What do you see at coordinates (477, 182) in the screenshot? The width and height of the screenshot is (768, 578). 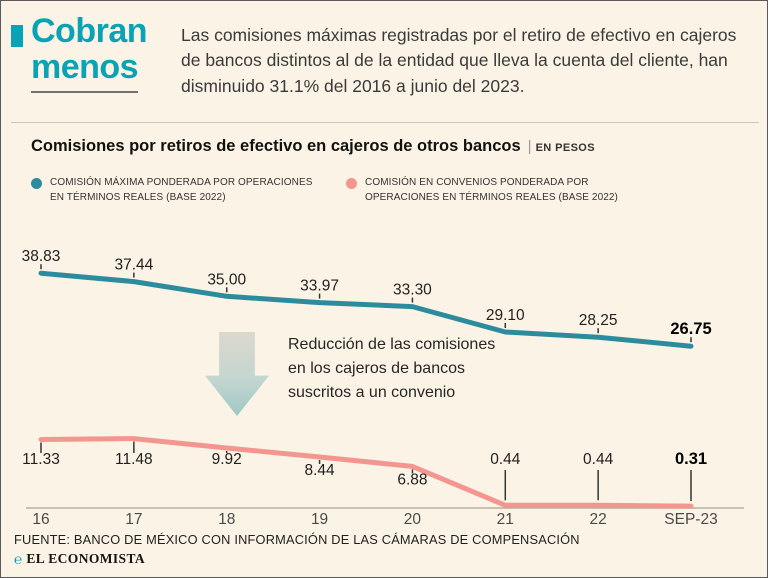 I see `legend-label-line1: COMISIÓN EN CONVENIOS PONDERADA POR` at bounding box center [477, 182].